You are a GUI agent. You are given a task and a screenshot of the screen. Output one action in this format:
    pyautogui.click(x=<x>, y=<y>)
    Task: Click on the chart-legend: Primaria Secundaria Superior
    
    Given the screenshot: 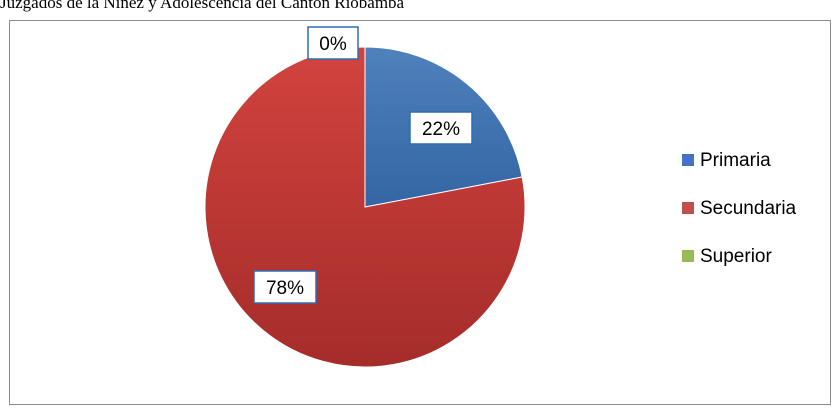 What is the action you would take?
    pyautogui.click(x=739, y=208)
    